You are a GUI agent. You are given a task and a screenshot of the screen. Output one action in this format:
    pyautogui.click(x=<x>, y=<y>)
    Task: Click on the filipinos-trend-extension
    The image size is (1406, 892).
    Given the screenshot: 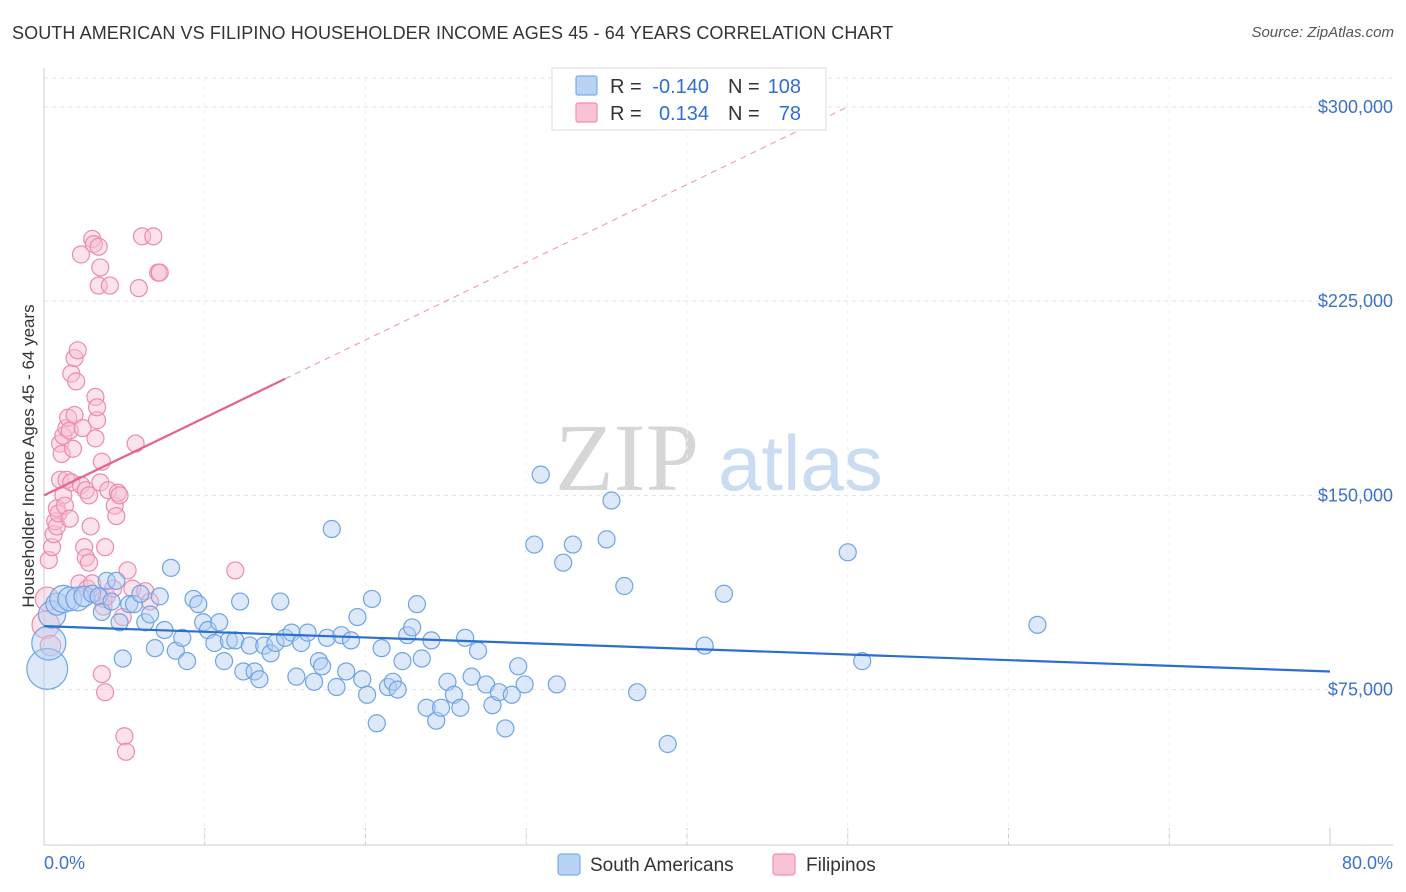 What is the action you would take?
    pyautogui.click(x=566, y=243)
    